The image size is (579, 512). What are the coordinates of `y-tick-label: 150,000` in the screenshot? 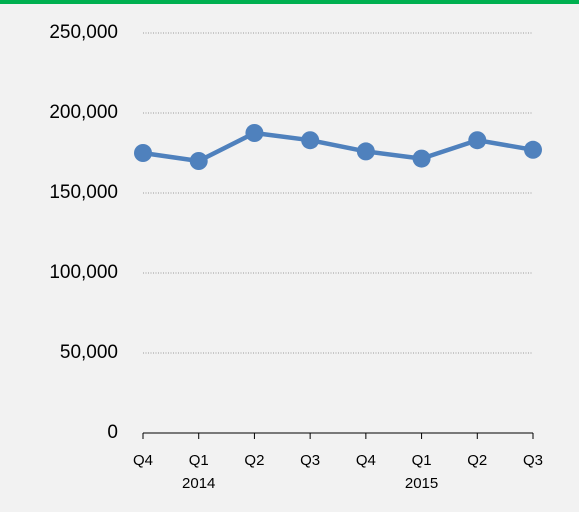 It's located at (83, 192).